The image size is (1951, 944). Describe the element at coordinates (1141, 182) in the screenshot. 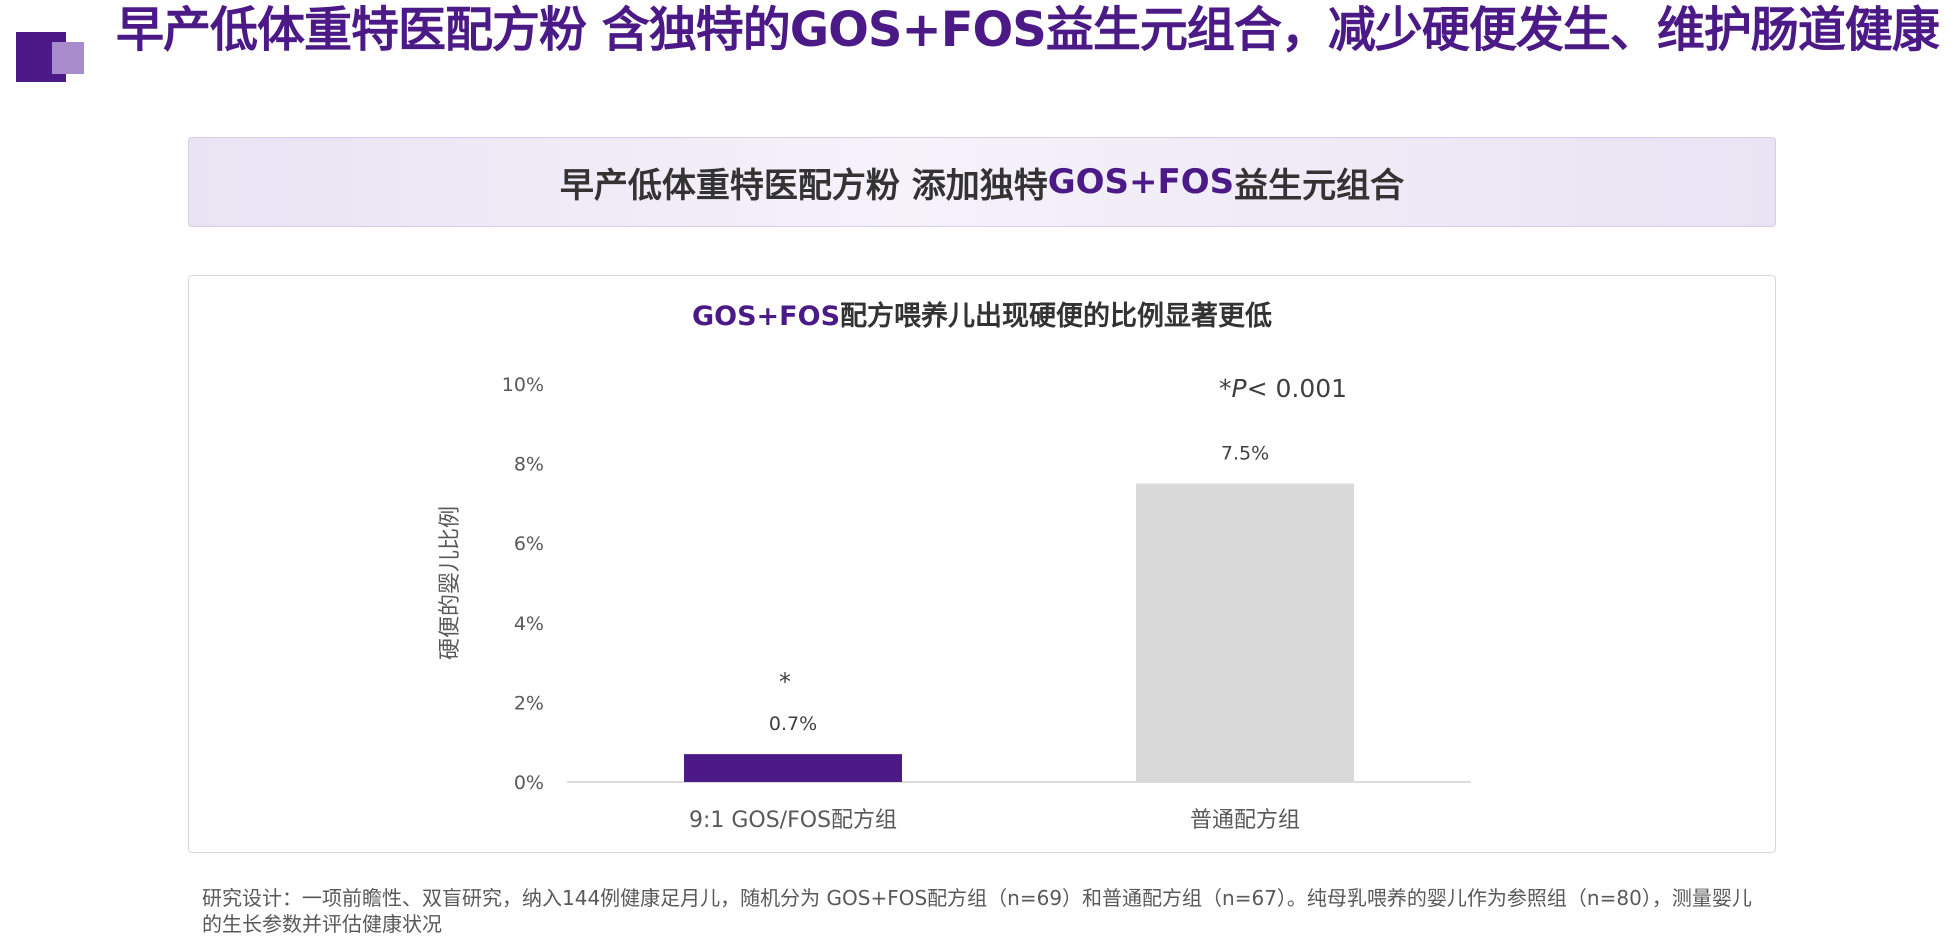

I see `banner-highlight: GOS+FOS` at that location.